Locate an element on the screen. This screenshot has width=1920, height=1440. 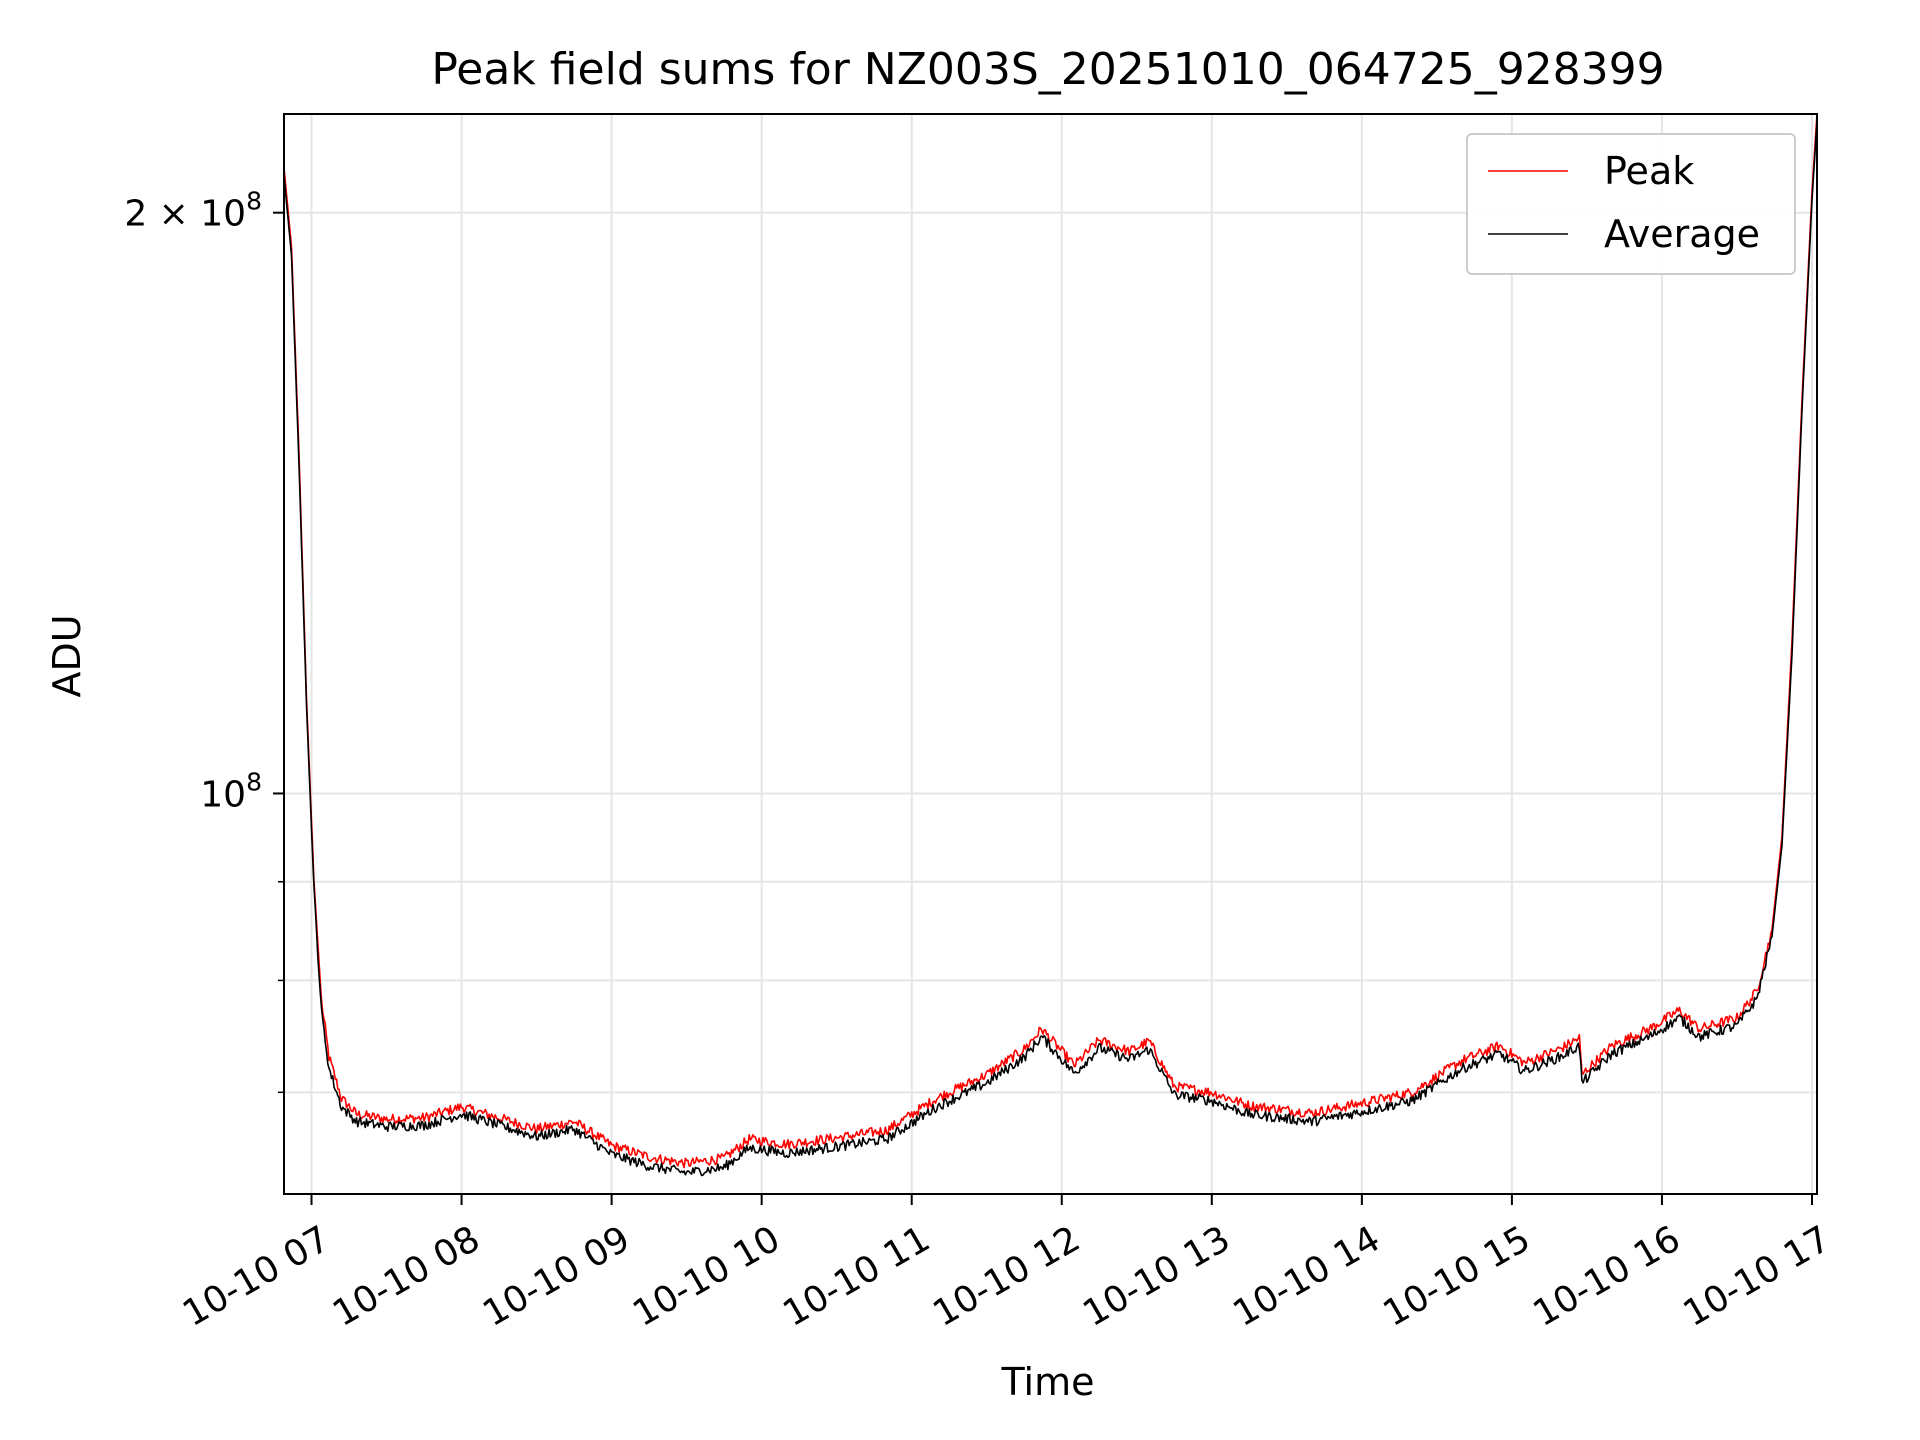
legend-box is located at coordinates (1631, 204).